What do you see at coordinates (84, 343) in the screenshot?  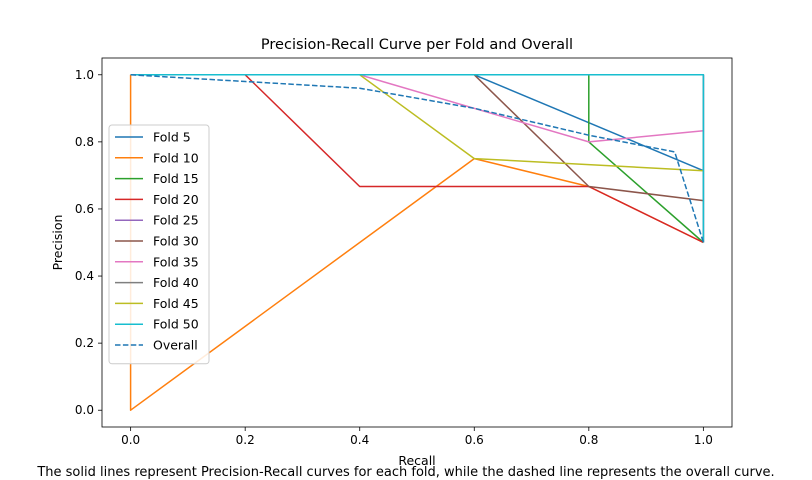 I see `y-tick-label: 0.2` at bounding box center [84, 343].